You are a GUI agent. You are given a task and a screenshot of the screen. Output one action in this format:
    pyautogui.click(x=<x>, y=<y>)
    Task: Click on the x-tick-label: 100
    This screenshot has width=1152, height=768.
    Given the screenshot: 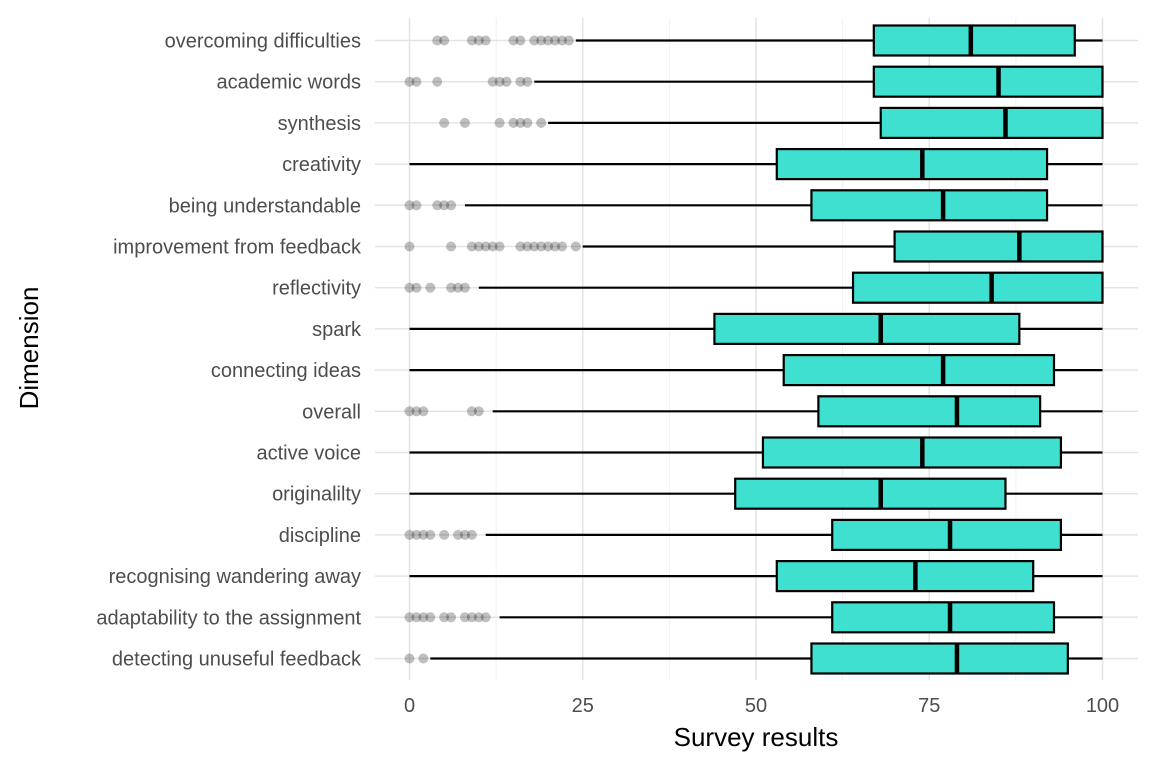 What is the action you would take?
    pyautogui.click(x=1102, y=706)
    